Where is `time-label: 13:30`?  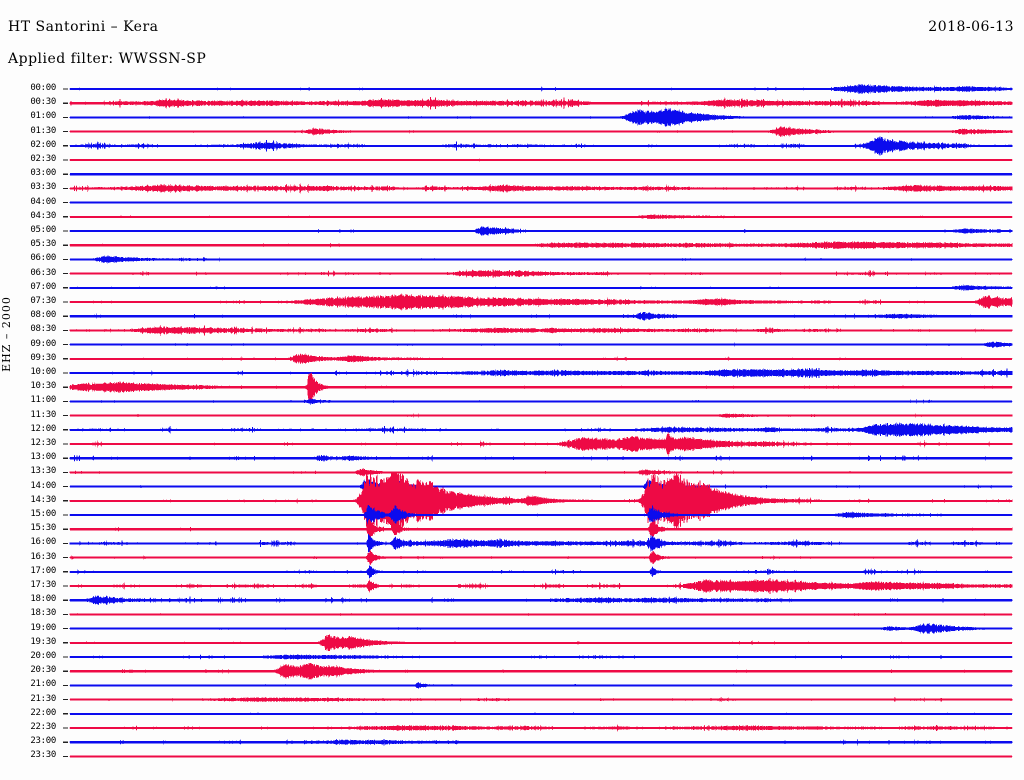
time-label: 13:30 is located at coordinates (43, 471).